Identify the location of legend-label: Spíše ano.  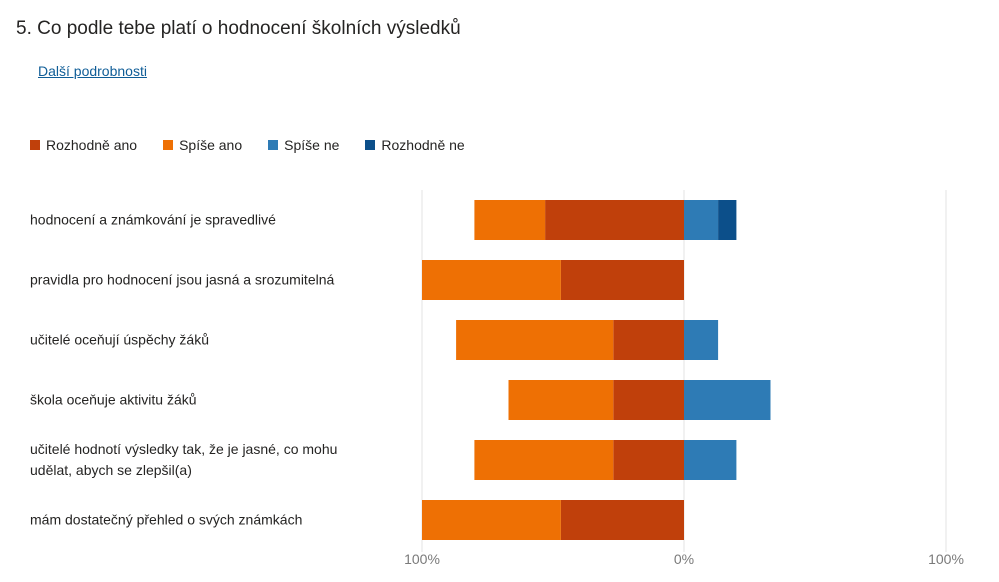
(211, 145).